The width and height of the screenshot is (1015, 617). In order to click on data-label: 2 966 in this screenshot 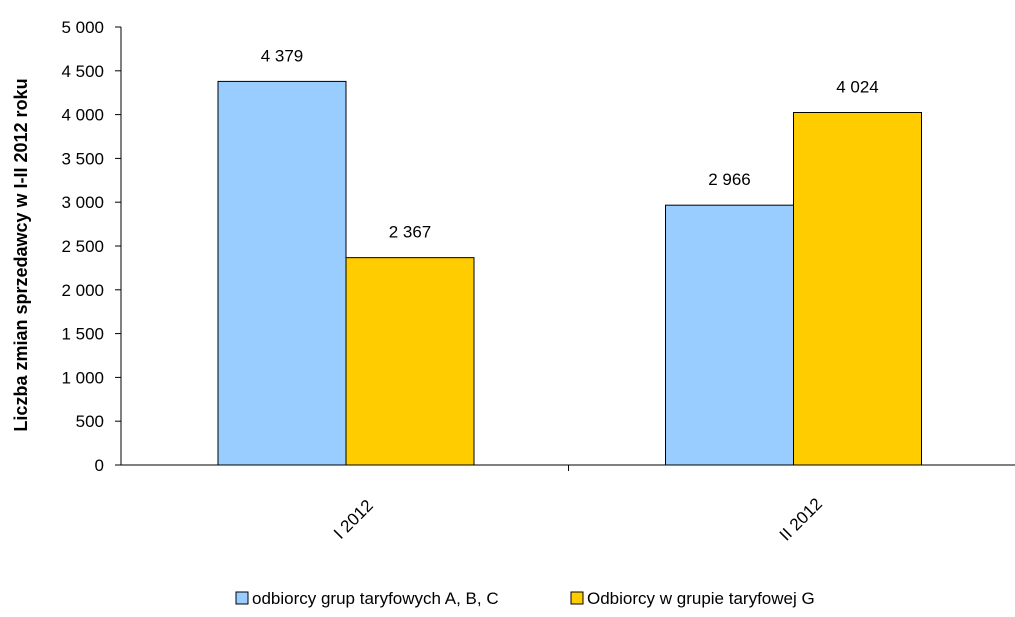, I will do `click(729, 179)`.